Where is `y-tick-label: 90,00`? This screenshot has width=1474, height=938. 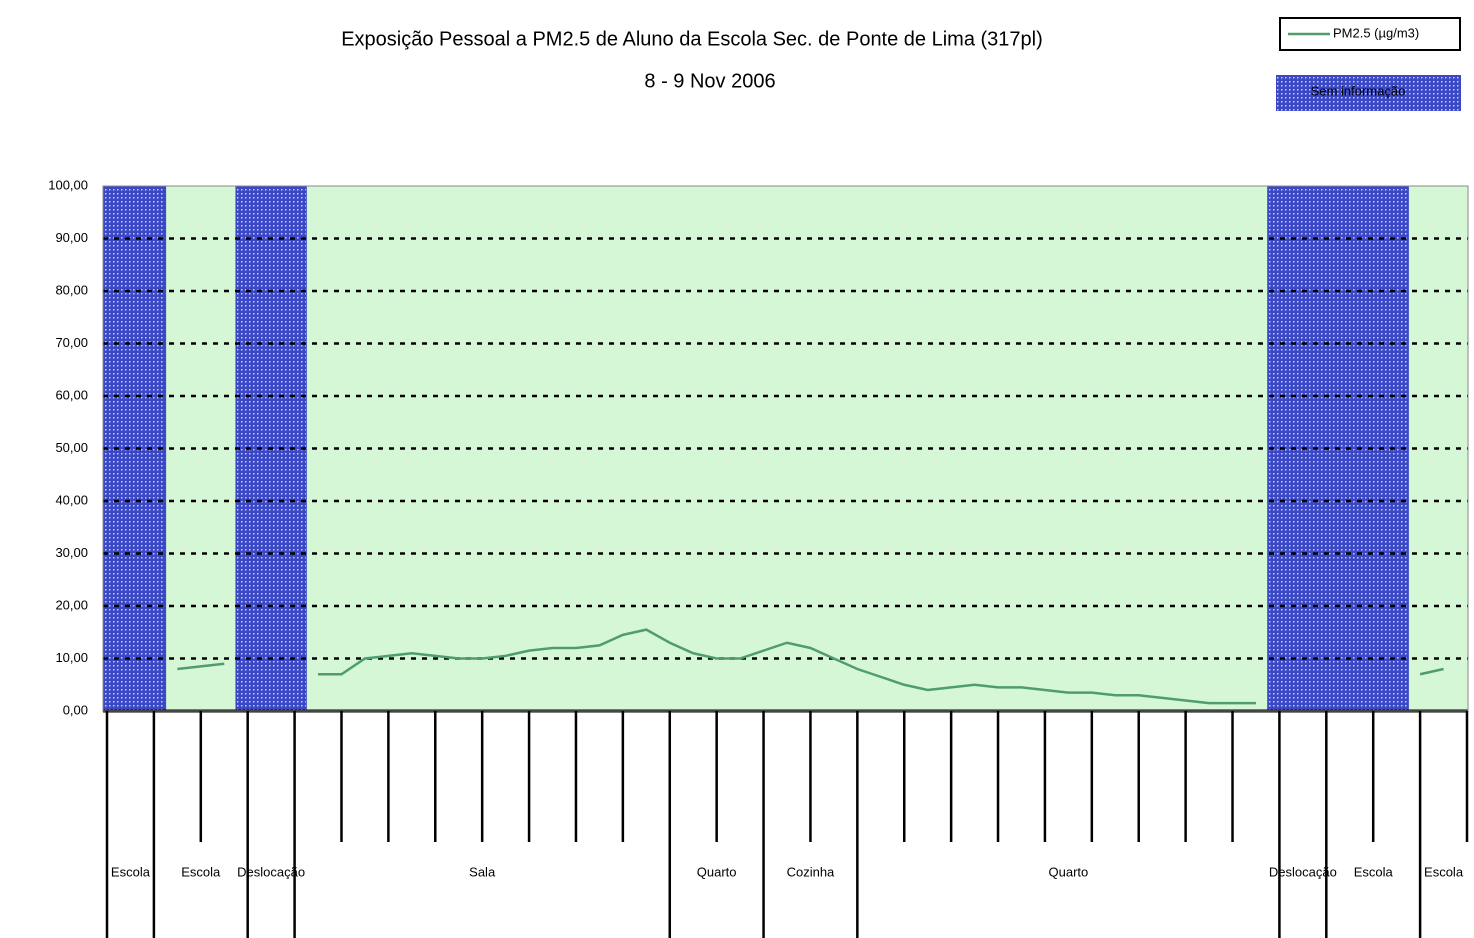
y-tick-label: 90,00 is located at coordinates (71, 237).